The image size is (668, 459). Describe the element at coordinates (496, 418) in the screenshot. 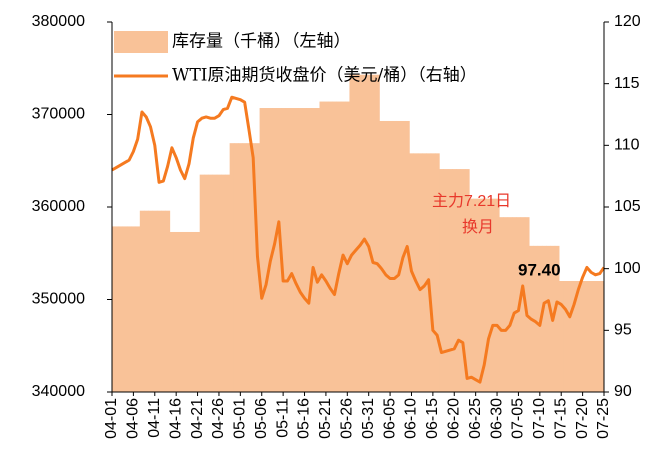

I see `x-tick-label: 06-30` at that location.